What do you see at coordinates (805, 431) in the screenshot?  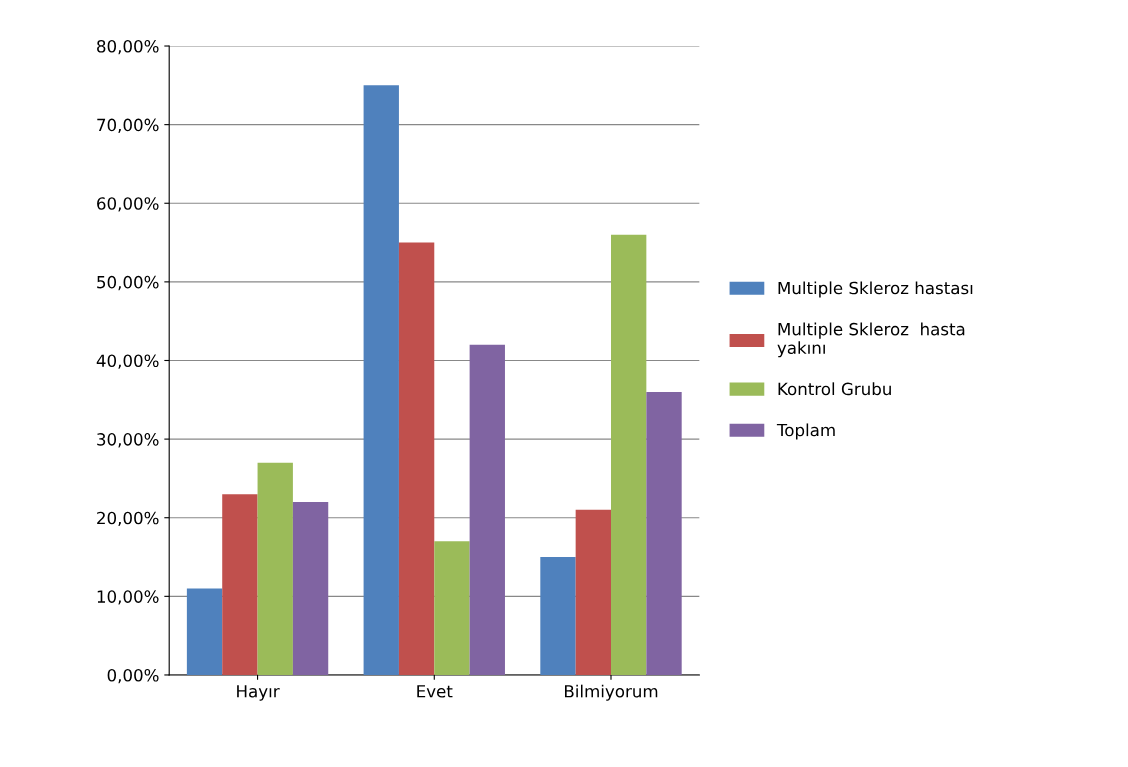 I see `legend-label: Toplam` at bounding box center [805, 431].